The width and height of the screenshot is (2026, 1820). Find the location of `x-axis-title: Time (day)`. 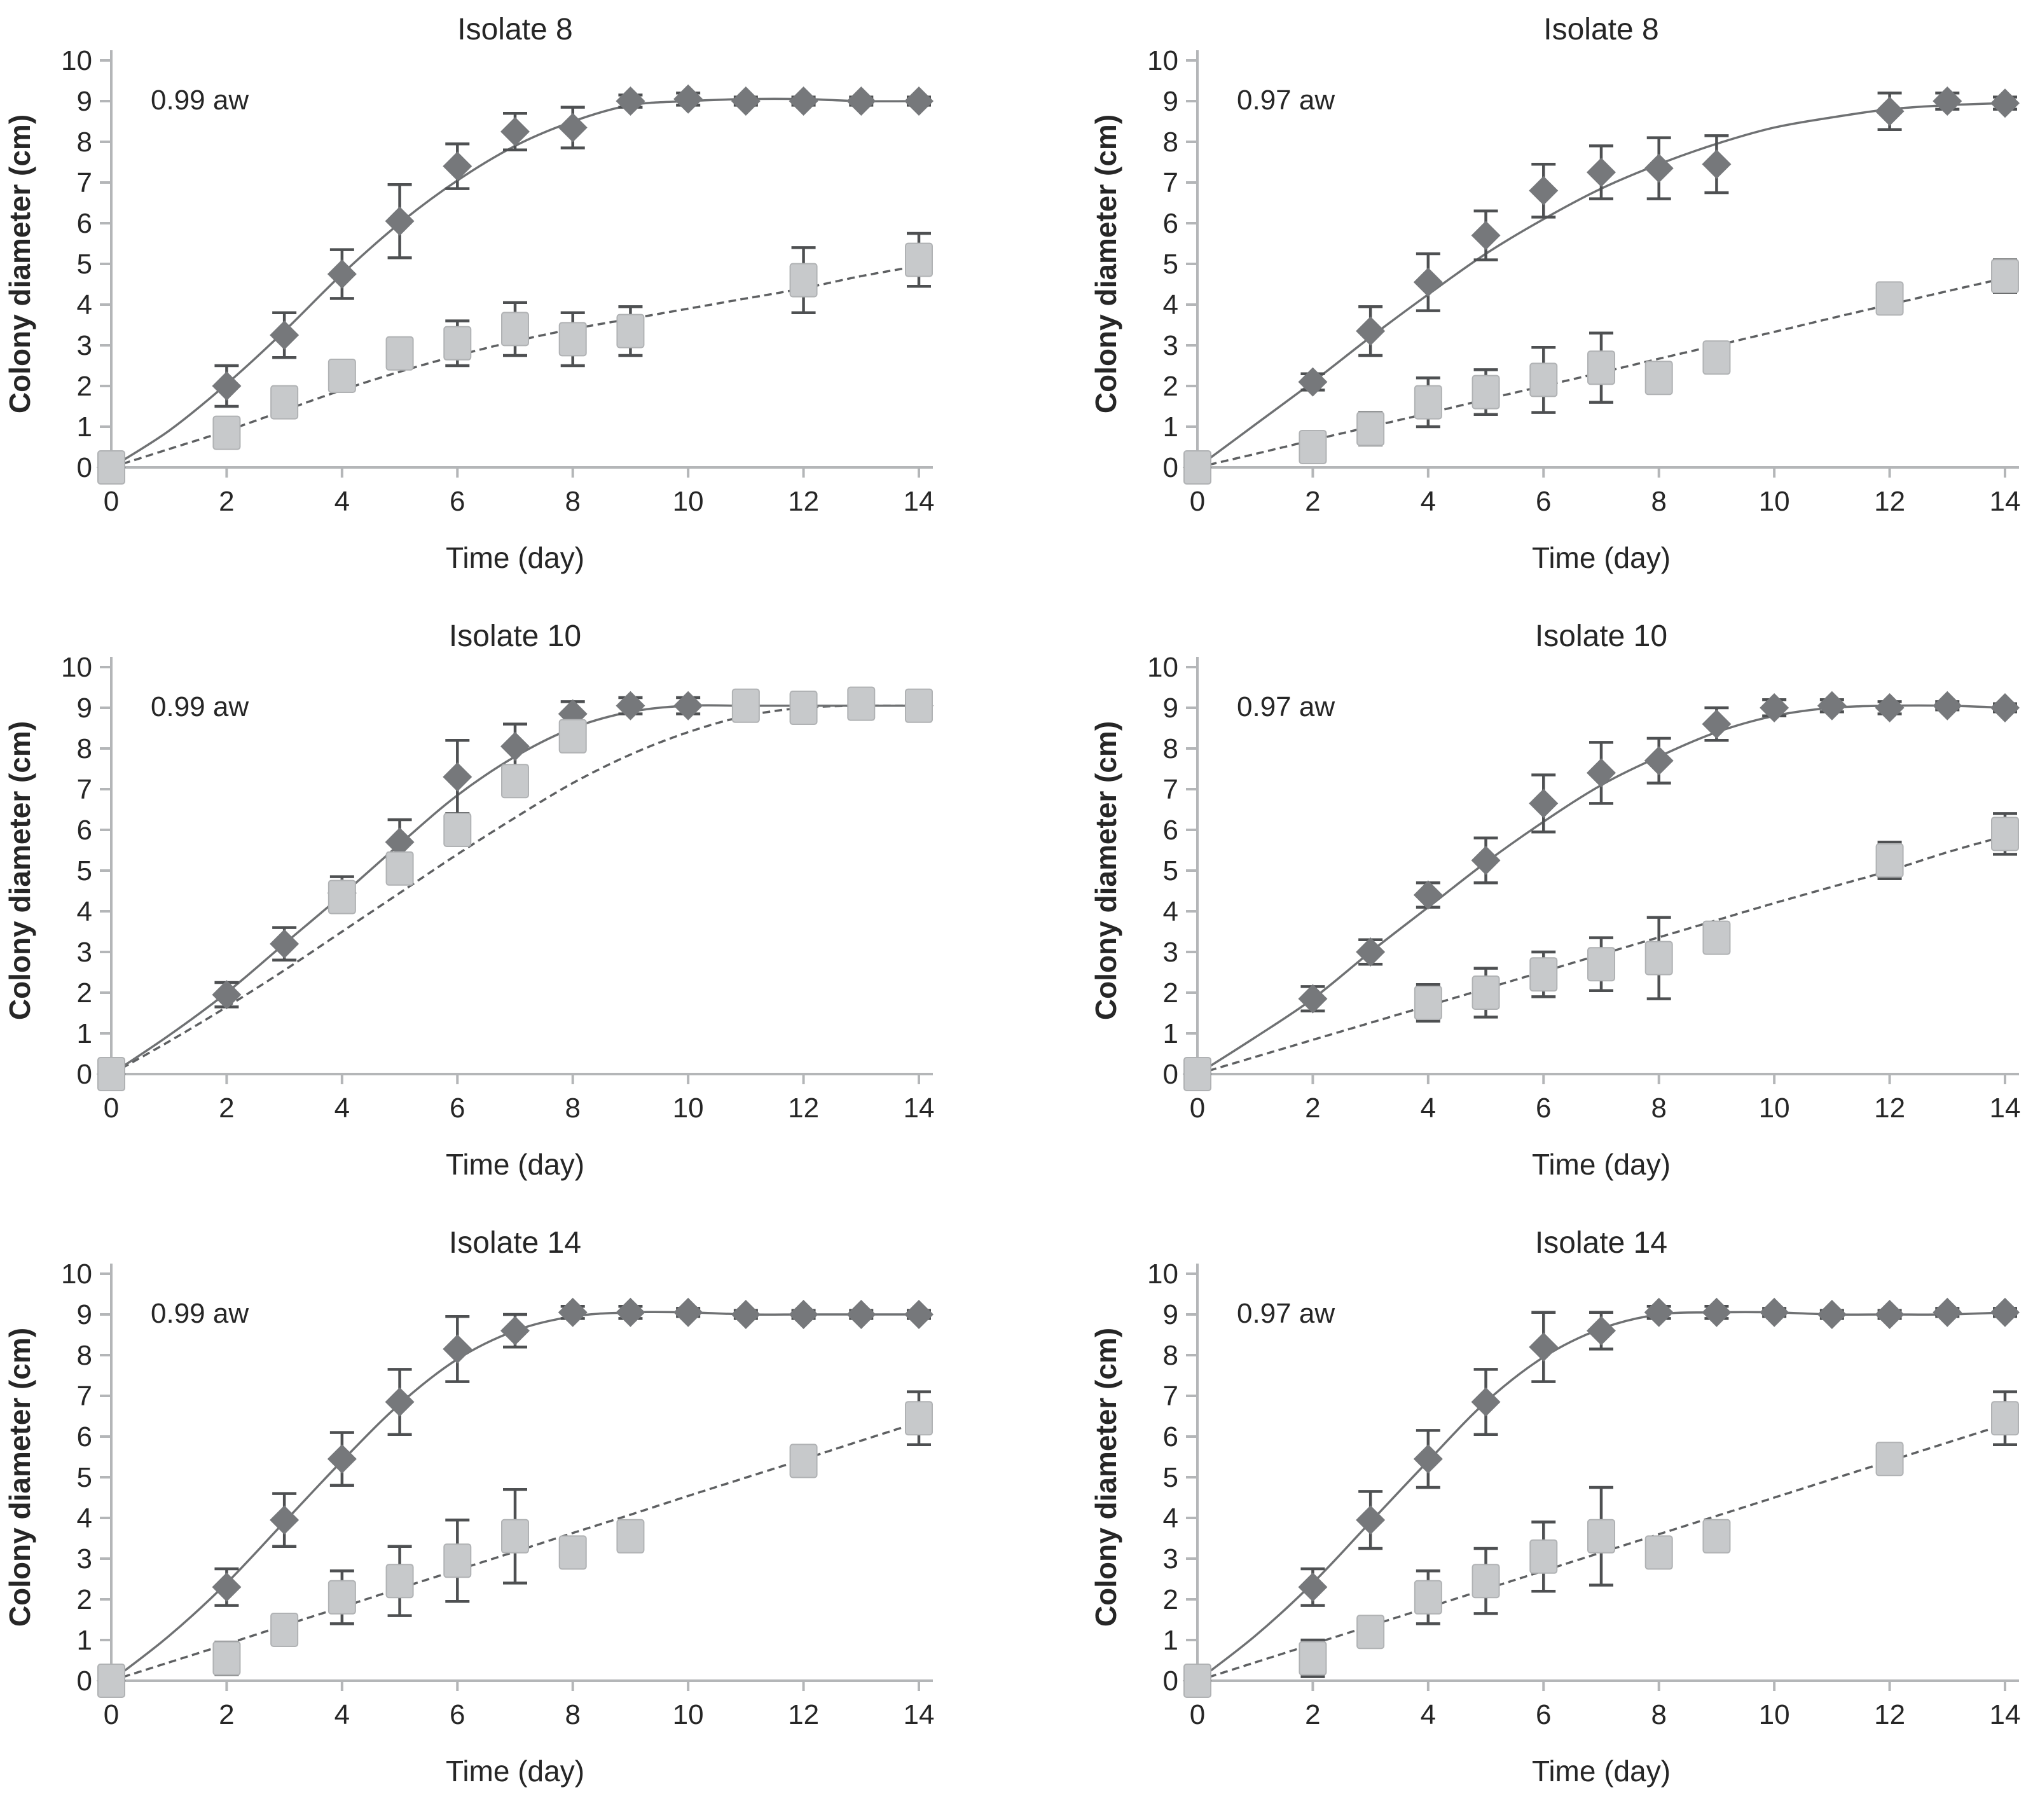

x-axis-title: Time (day) is located at coordinates (515, 557).